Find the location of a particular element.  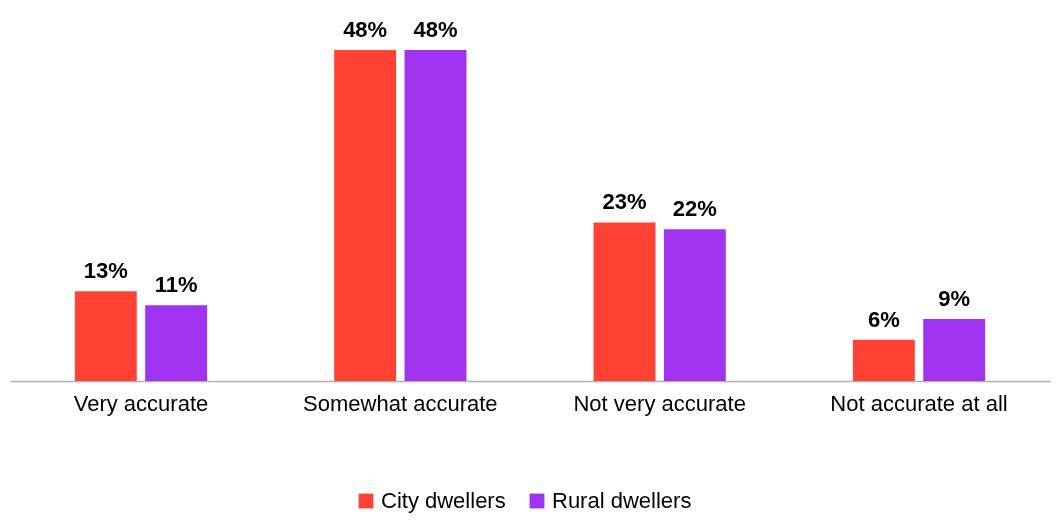

data-label: 22% is located at coordinates (694, 209).